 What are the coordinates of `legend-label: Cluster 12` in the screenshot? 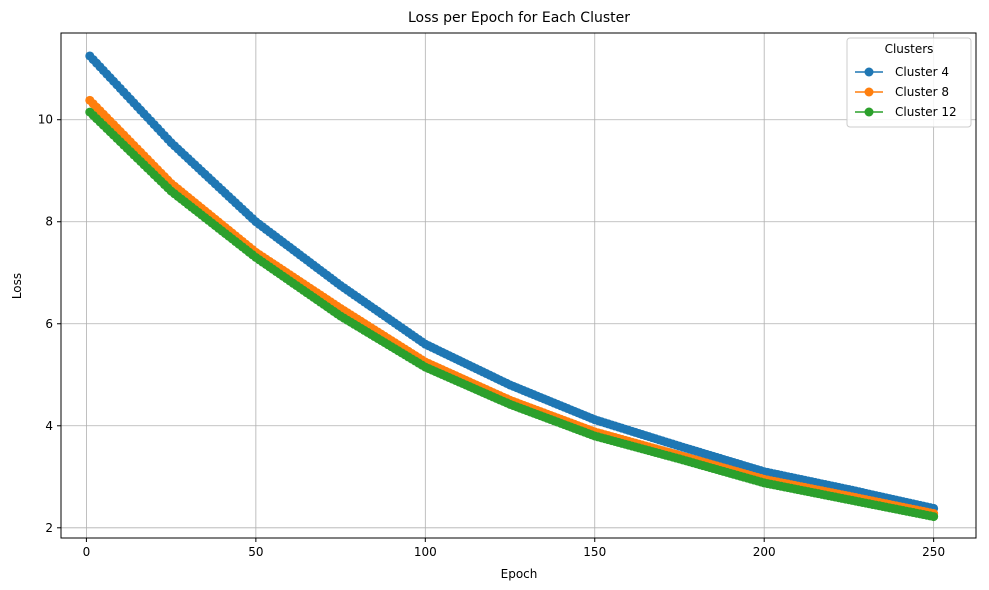 It's located at (926, 112).